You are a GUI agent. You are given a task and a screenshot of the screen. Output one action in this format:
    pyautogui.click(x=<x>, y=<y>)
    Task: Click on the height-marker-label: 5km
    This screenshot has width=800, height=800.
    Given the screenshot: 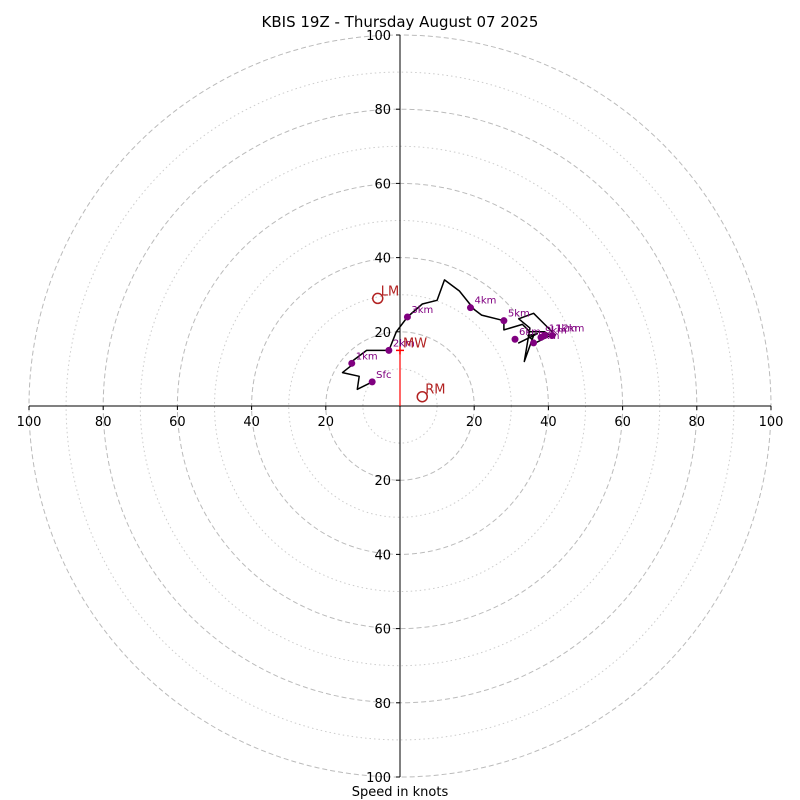 What is the action you would take?
    pyautogui.click(x=519, y=314)
    